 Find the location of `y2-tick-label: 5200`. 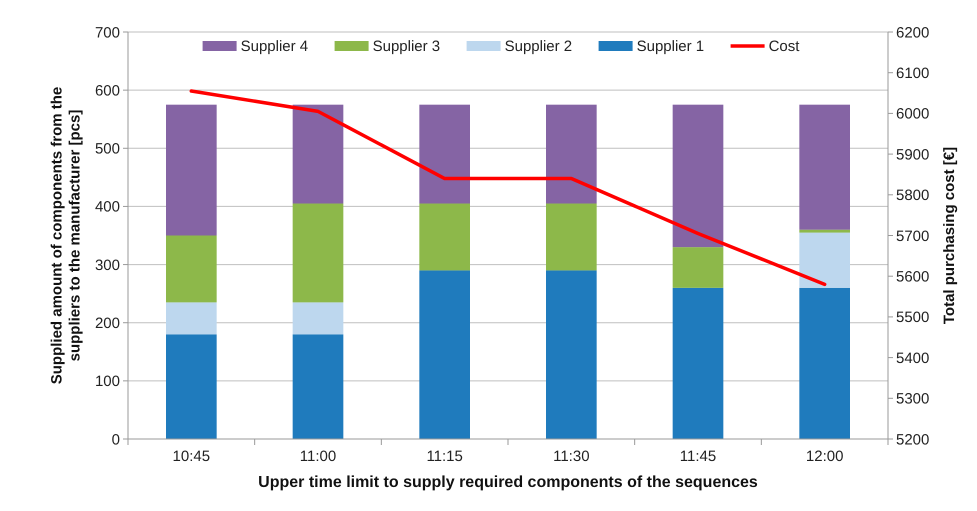

y2-tick-label: 5200 is located at coordinates (913, 439).